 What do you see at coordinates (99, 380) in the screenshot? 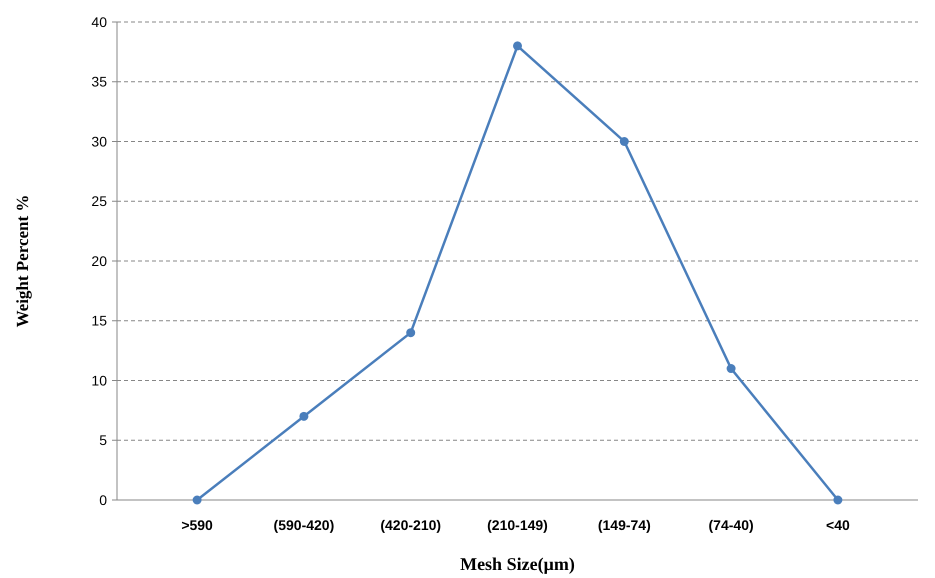
I see `y-tick-label: 10` at bounding box center [99, 380].